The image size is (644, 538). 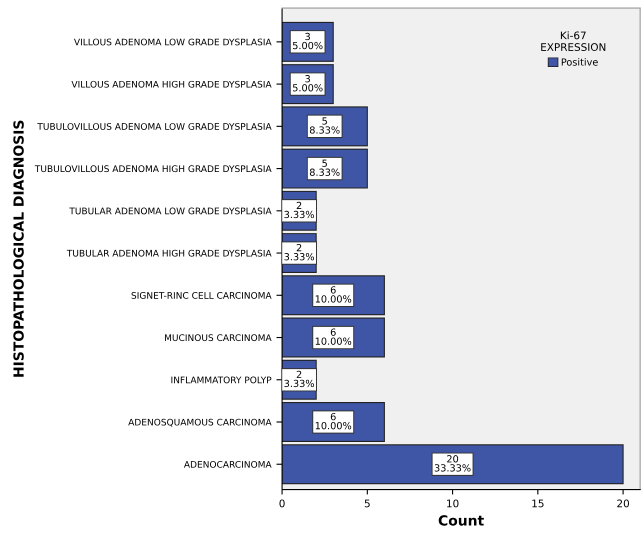 I want to click on y-tick-label: TUBULAR ADENOMA HIGH GRADE DYSPLASIA, so click(x=169, y=253).